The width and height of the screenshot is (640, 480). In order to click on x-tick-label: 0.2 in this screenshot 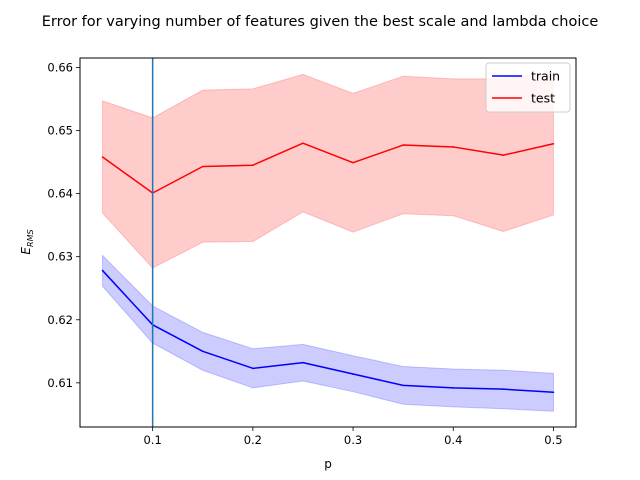, I will do `click(253, 440)`.